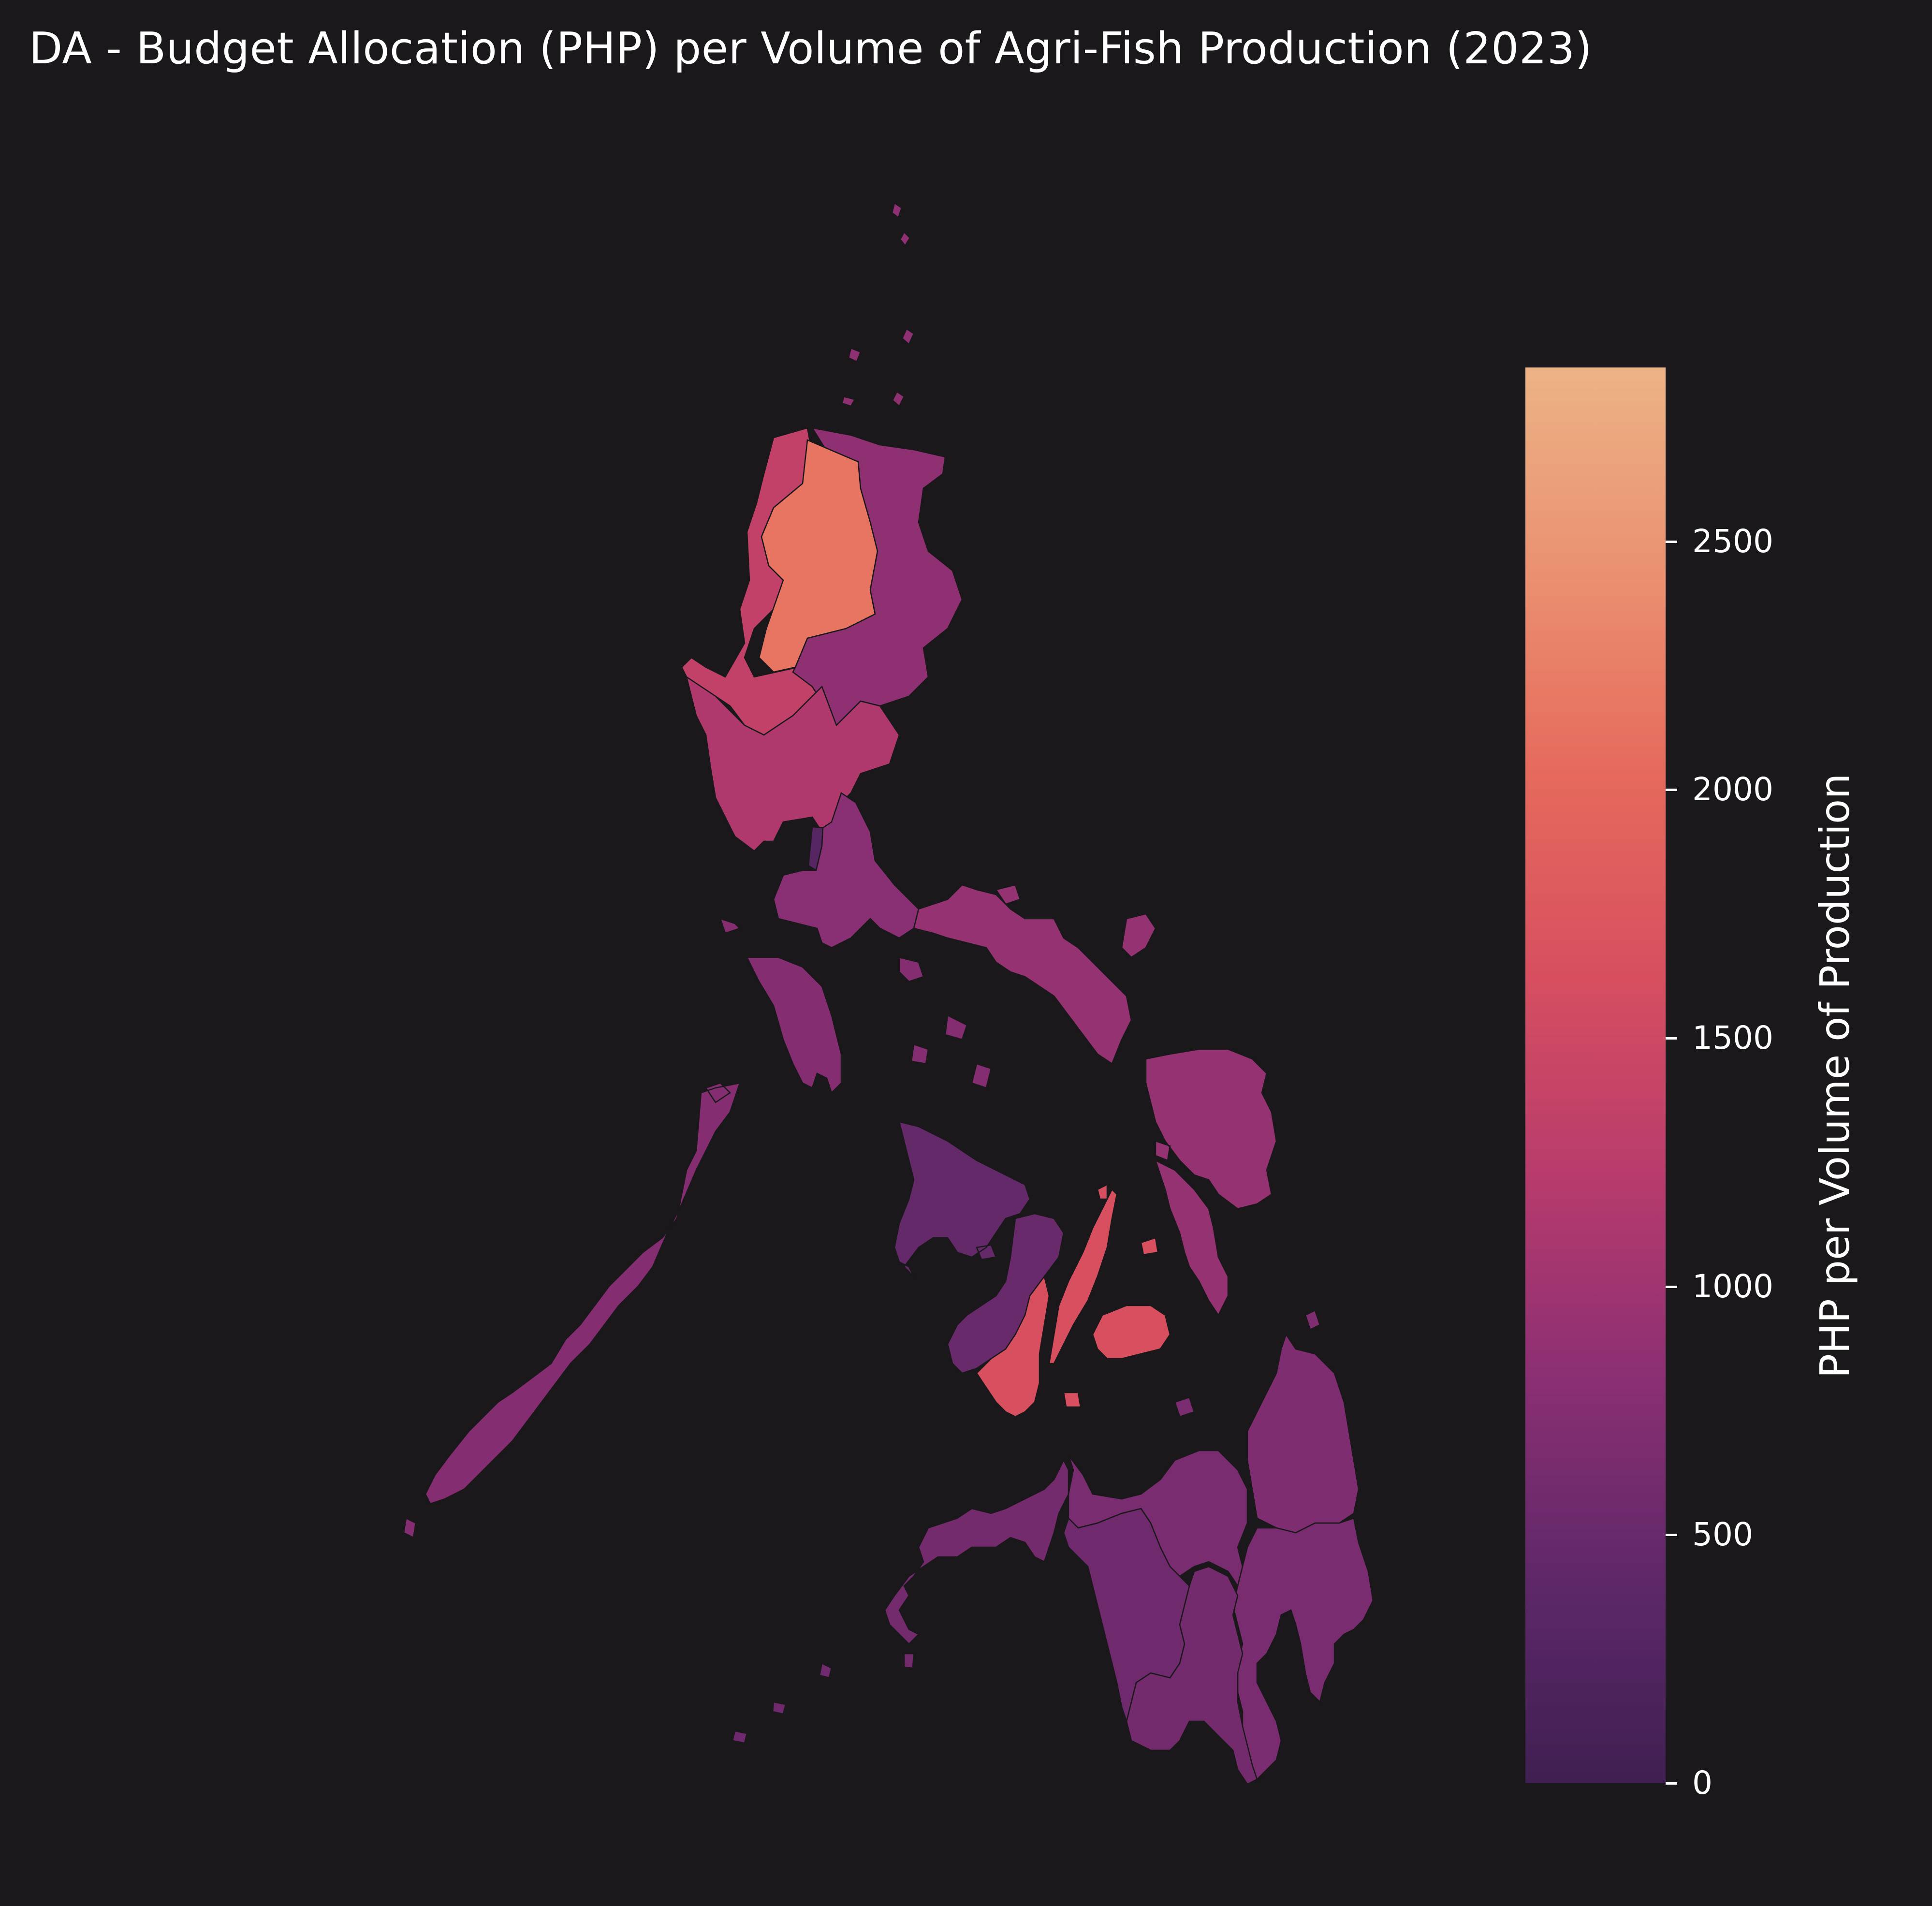  I want to click on region-palawan, so click(574, 1303).